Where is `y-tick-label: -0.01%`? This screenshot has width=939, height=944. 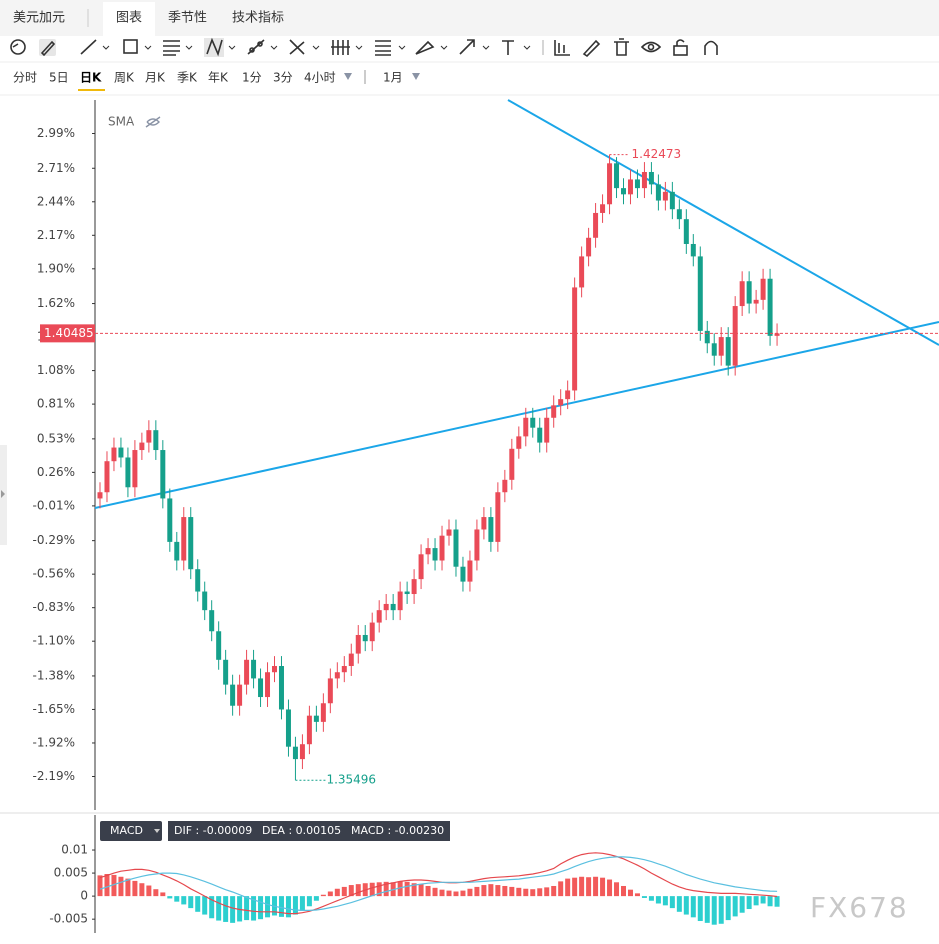
y-tick-label: -0.01% is located at coordinates (54, 505).